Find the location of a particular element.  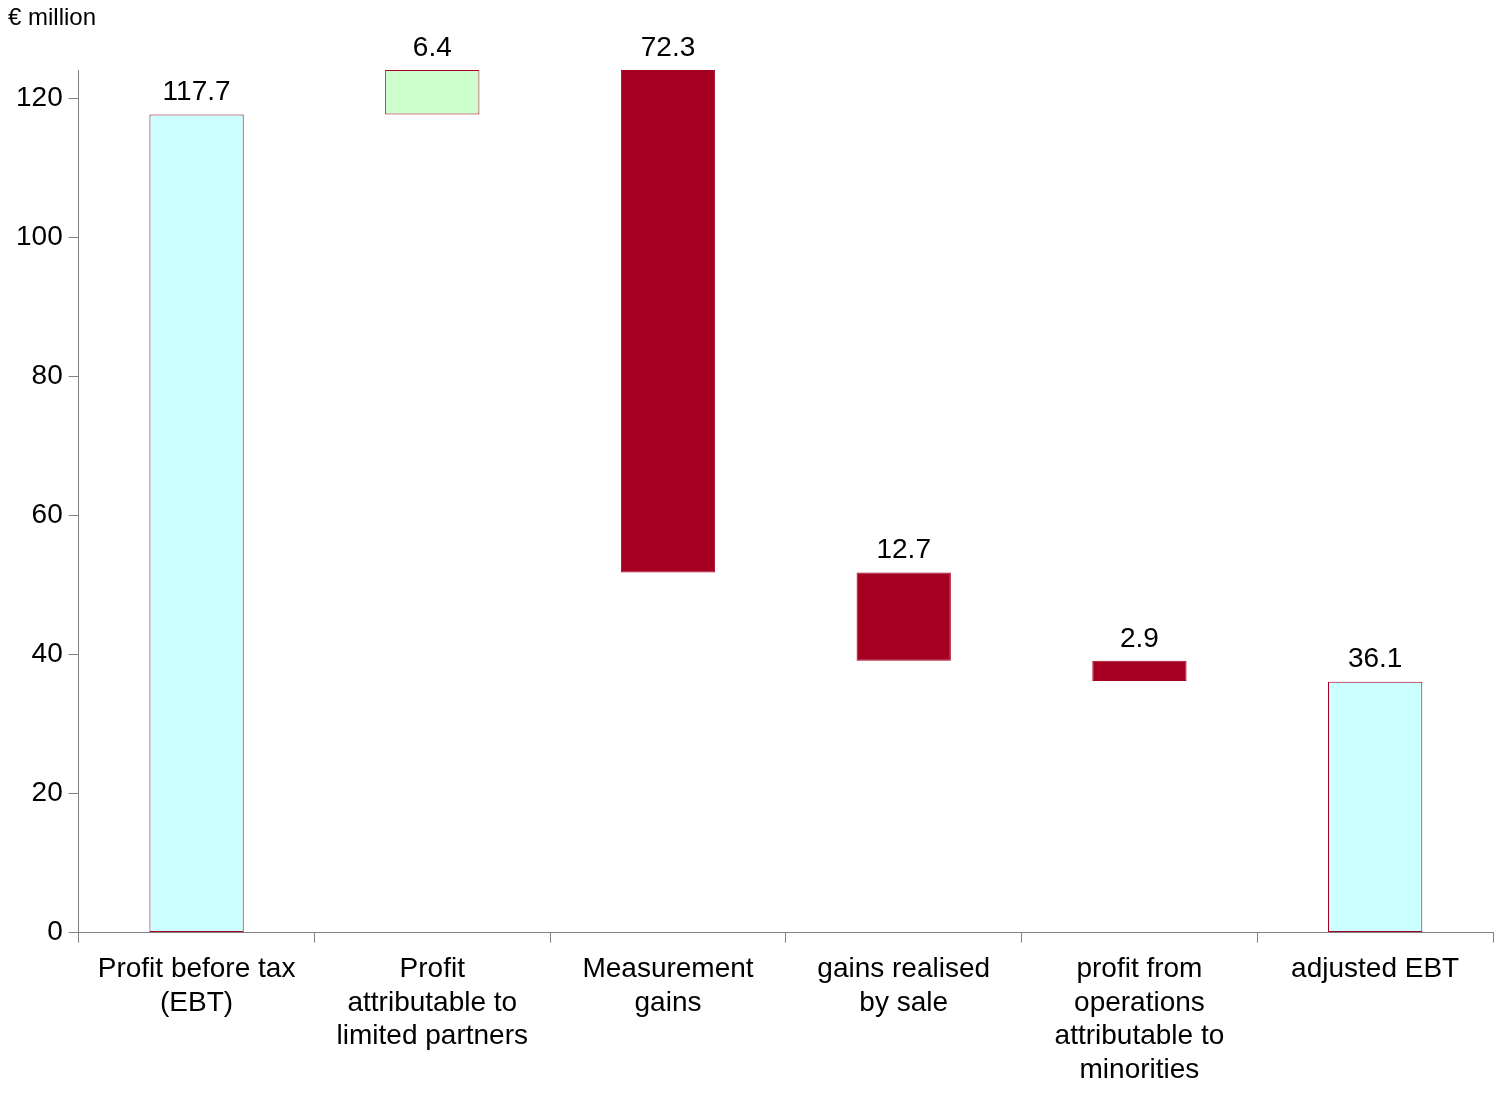

x-tick-label: Profit attributable to limited partners is located at coordinates (432, 1001).